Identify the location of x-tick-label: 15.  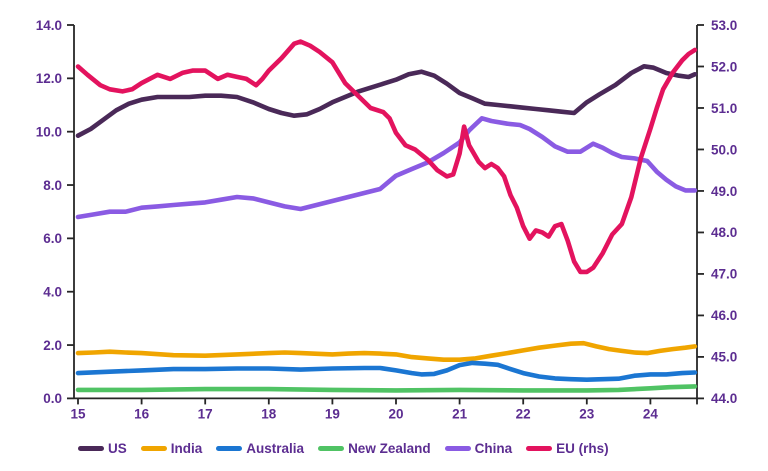
(78, 413).